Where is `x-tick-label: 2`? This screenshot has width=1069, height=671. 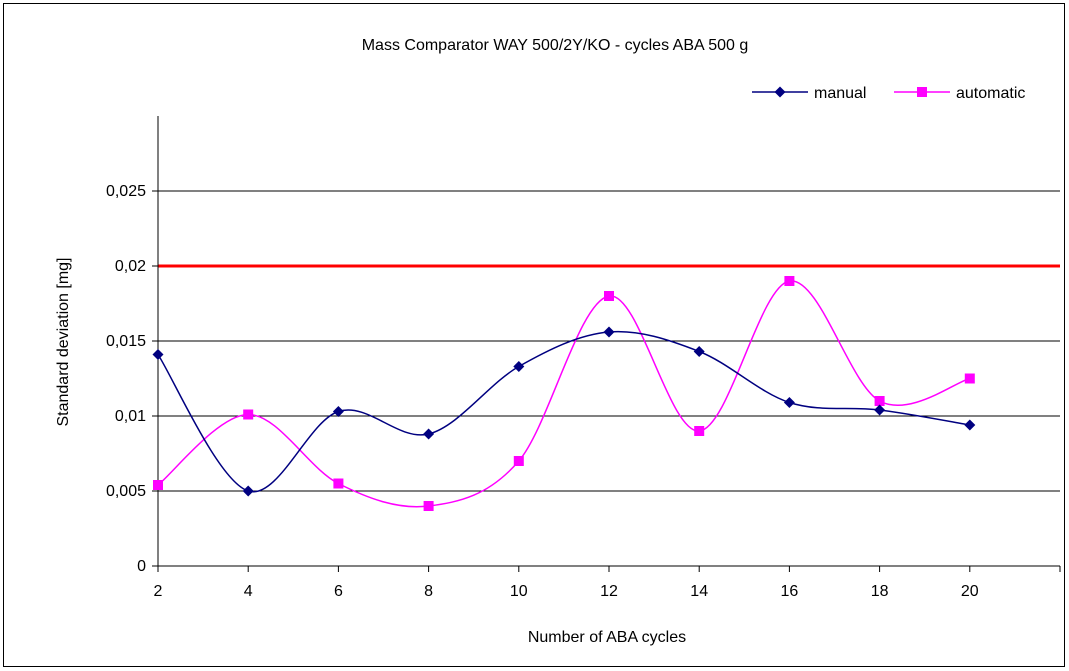 x-tick-label: 2 is located at coordinates (158, 591).